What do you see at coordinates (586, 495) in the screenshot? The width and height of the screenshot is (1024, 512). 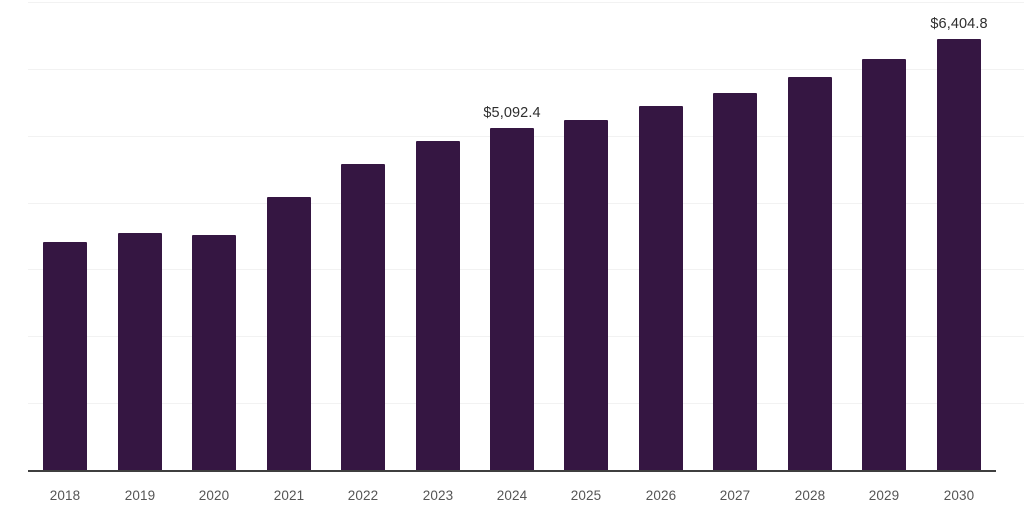 I see `x-tick-label-2025: 2025` at bounding box center [586, 495].